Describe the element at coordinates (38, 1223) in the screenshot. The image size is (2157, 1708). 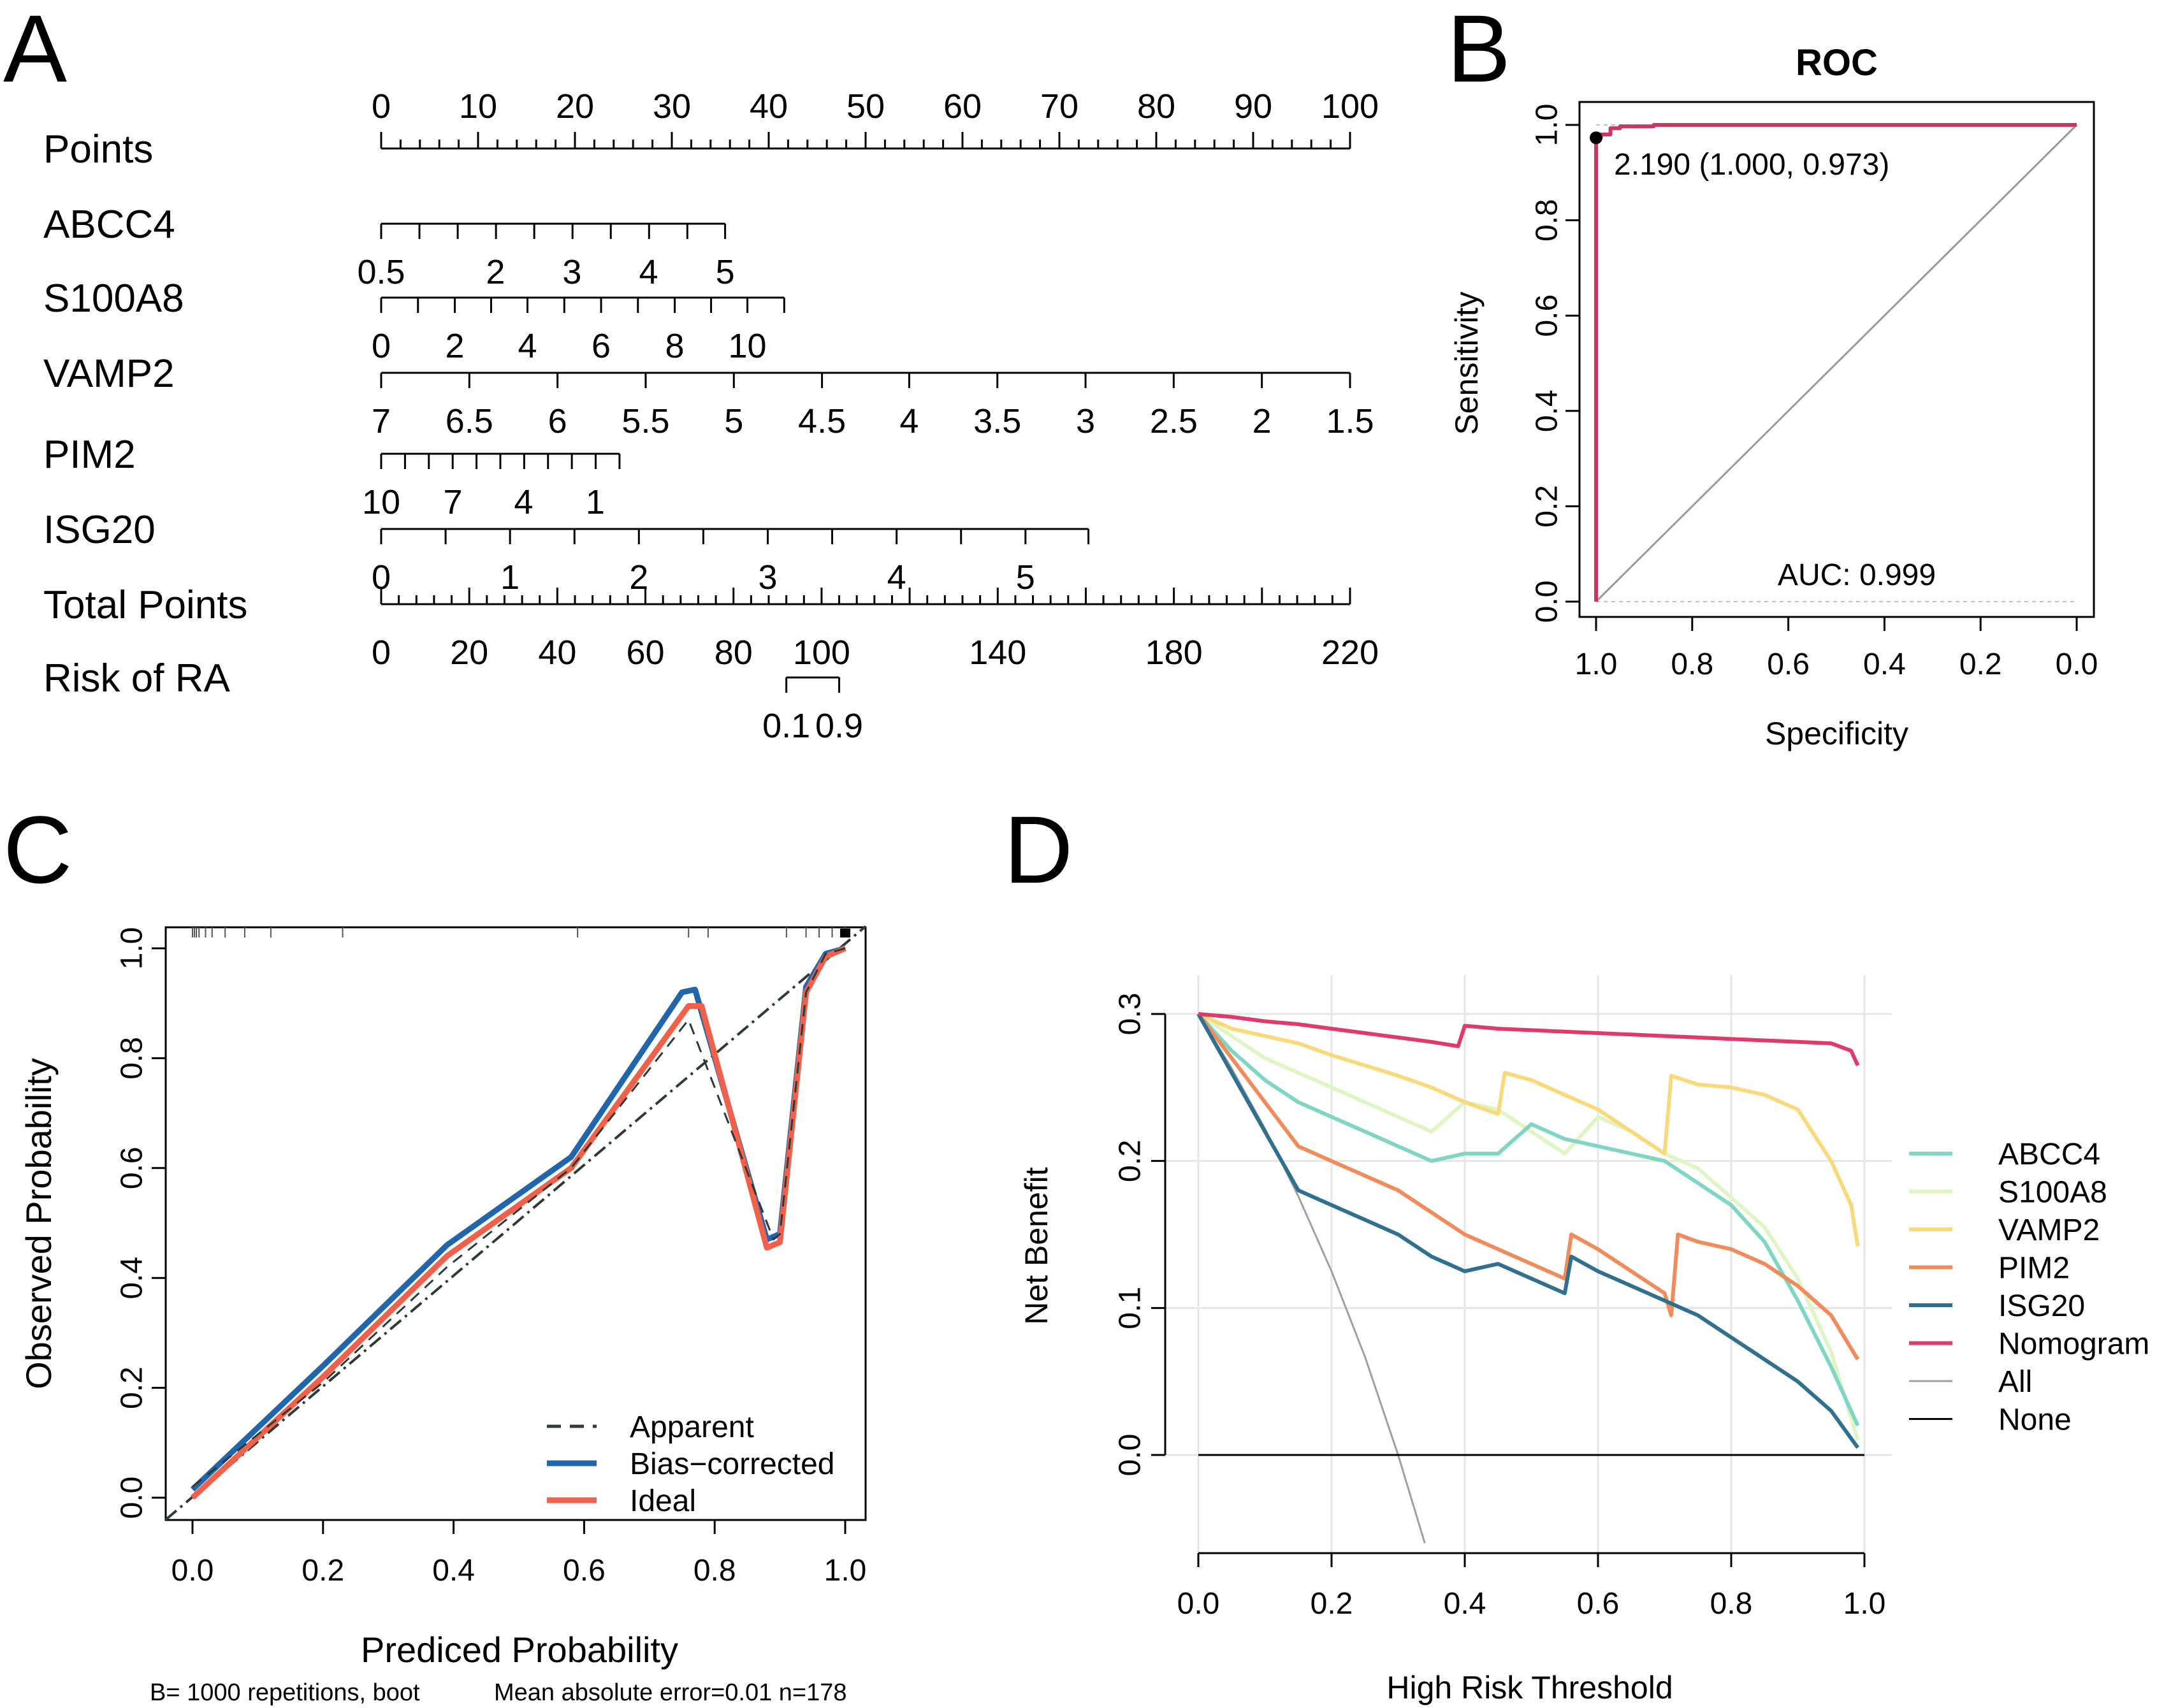
I see `calibration-y-axis-title: Observed Probability` at that location.